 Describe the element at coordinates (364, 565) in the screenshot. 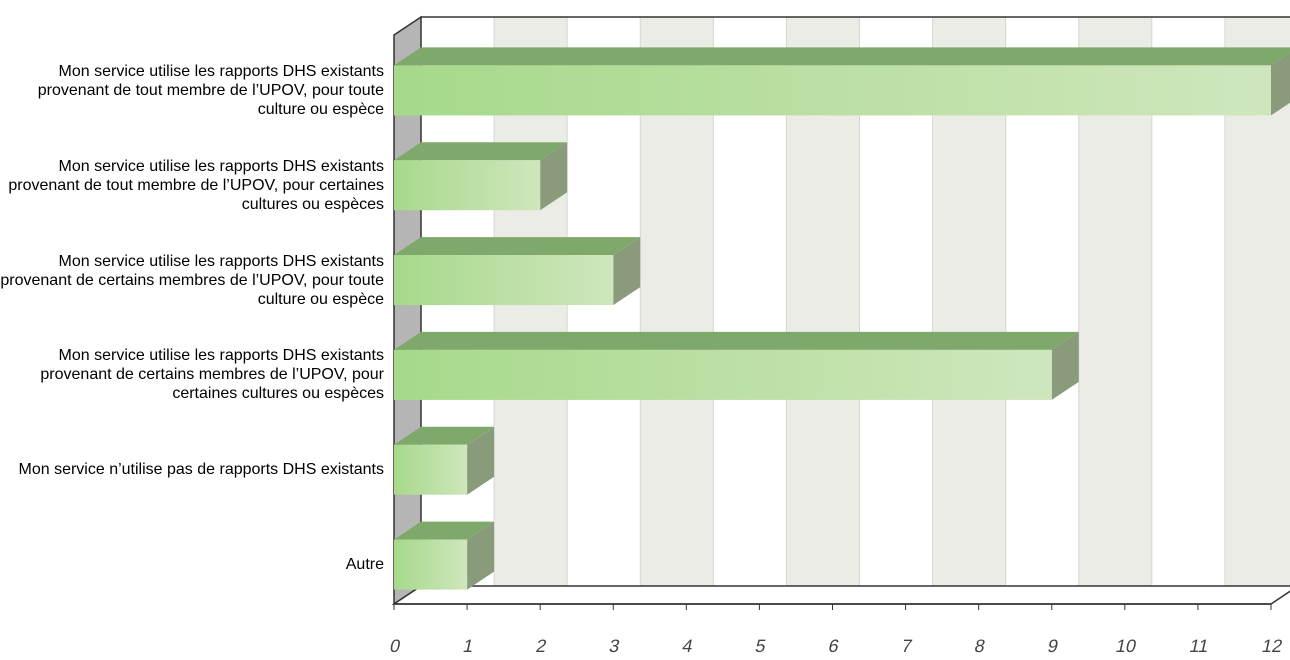

I see `category-label: Autre` at that location.